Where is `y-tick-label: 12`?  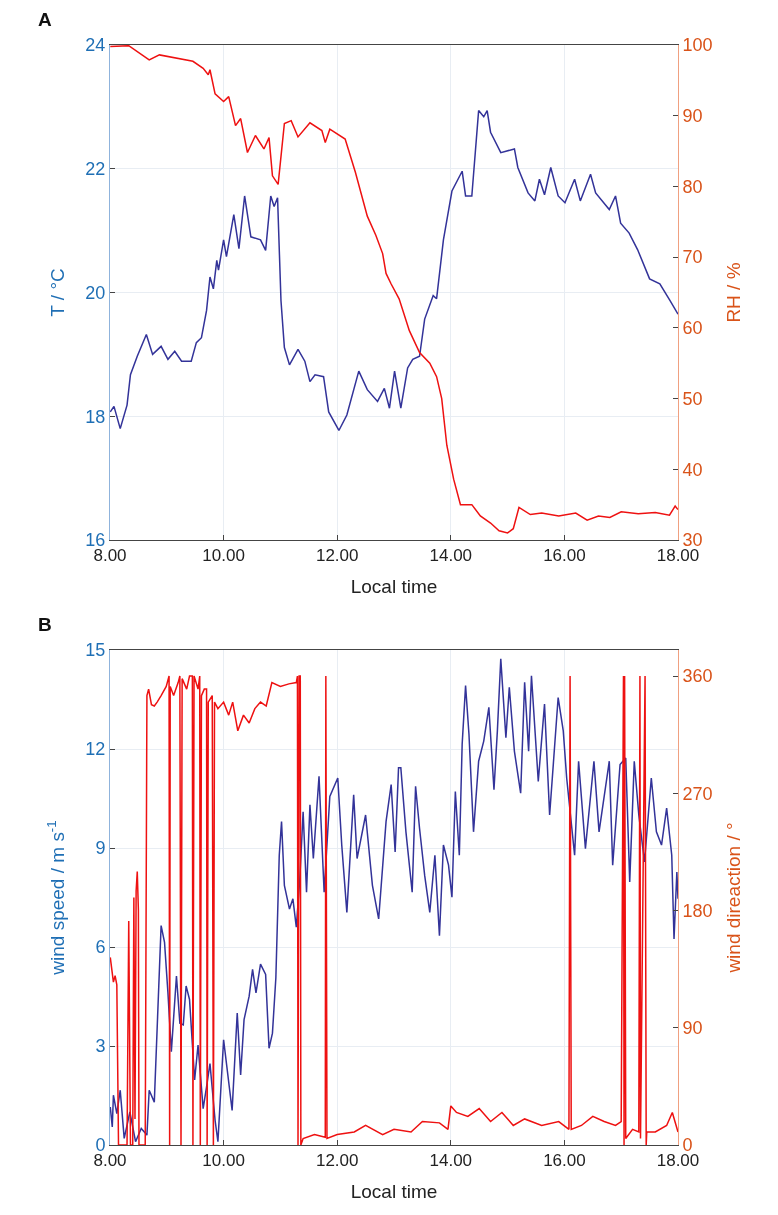 y-tick-label: 12 is located at coordinates (95, 749).